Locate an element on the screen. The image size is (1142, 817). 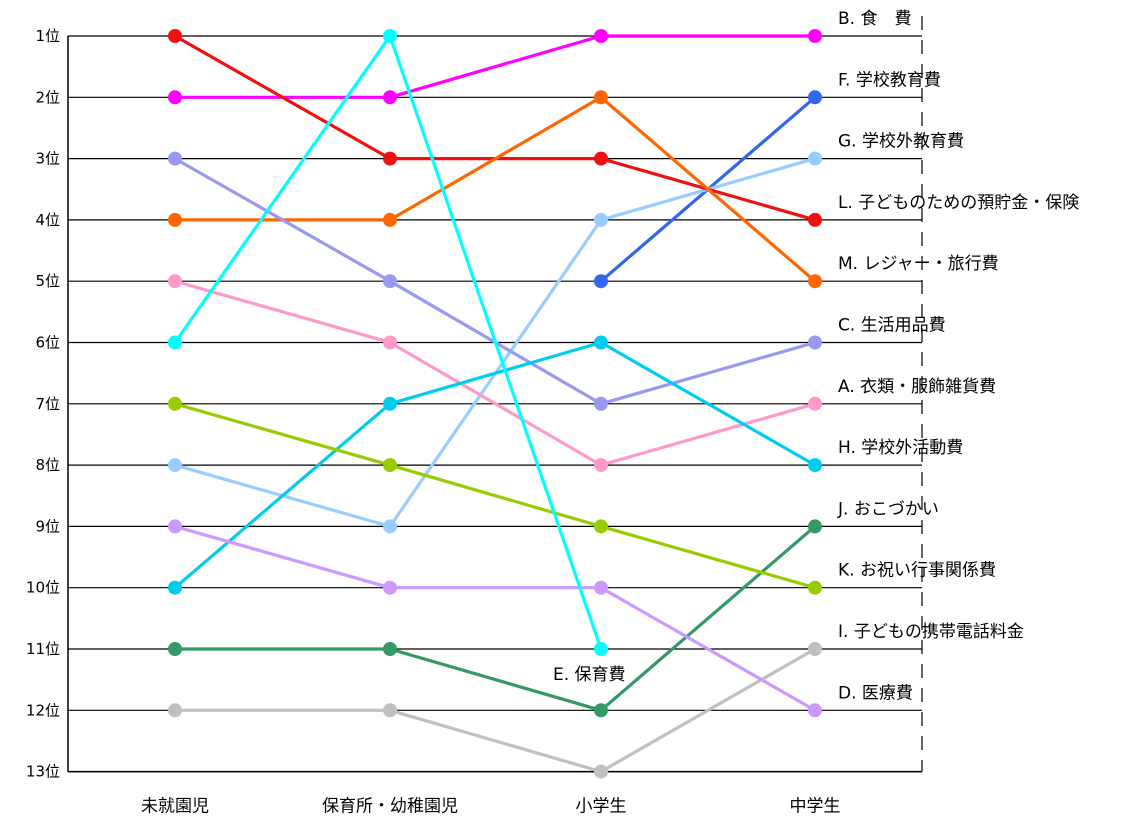
x-axis-labels: 未就園児 保育所・幼稚園児 小学生 中学生 is located at coordinates (491, 807).